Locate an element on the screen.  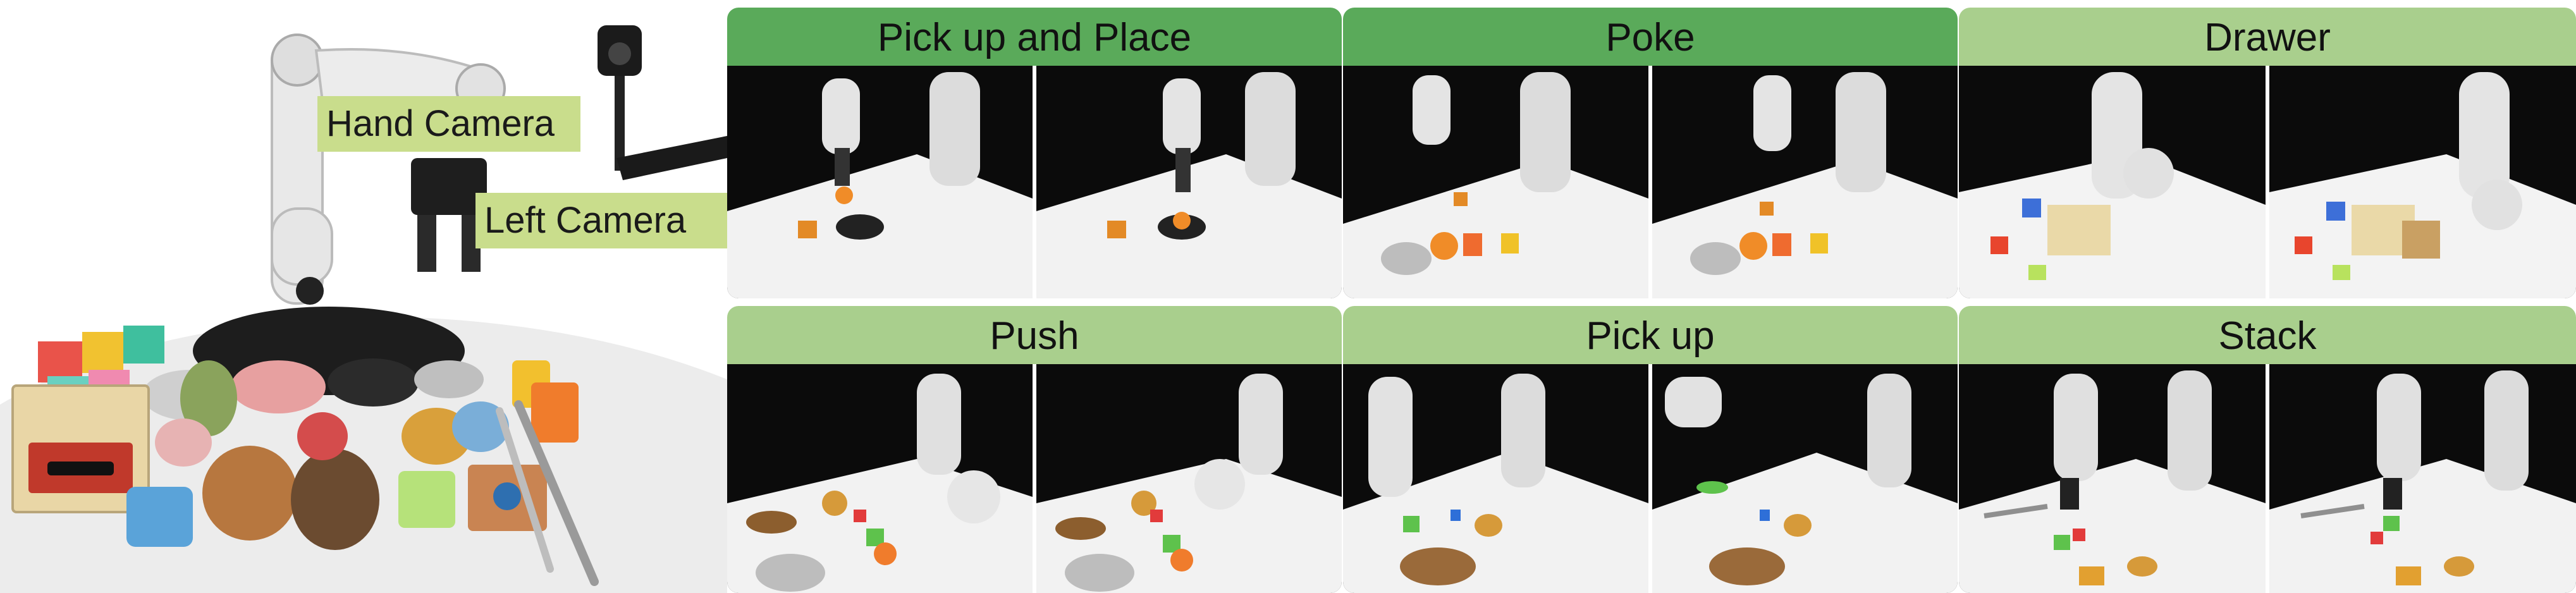
task-panel-pick-up-and-place: Pick up and Place is located at coordinates (1034, 153).